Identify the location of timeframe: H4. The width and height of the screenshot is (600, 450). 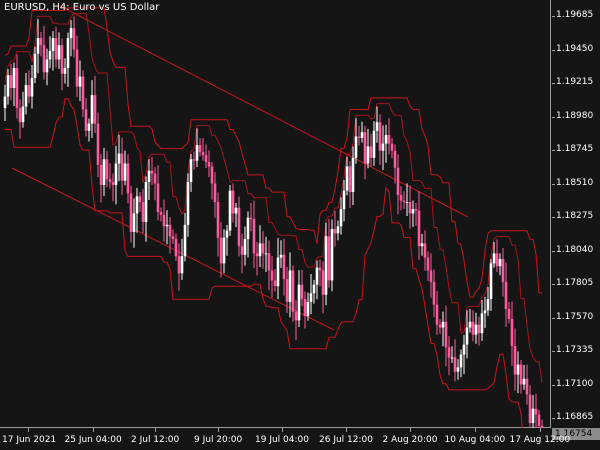
(59, 7).